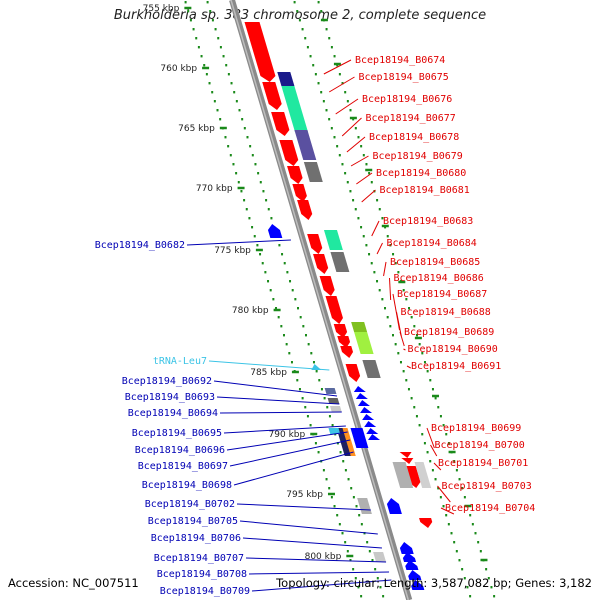  What do you see at coordinates (167, 381) in the screenshot?
I see `gene-label: Bcep18194_B0692` at bounding box center [167, 381].